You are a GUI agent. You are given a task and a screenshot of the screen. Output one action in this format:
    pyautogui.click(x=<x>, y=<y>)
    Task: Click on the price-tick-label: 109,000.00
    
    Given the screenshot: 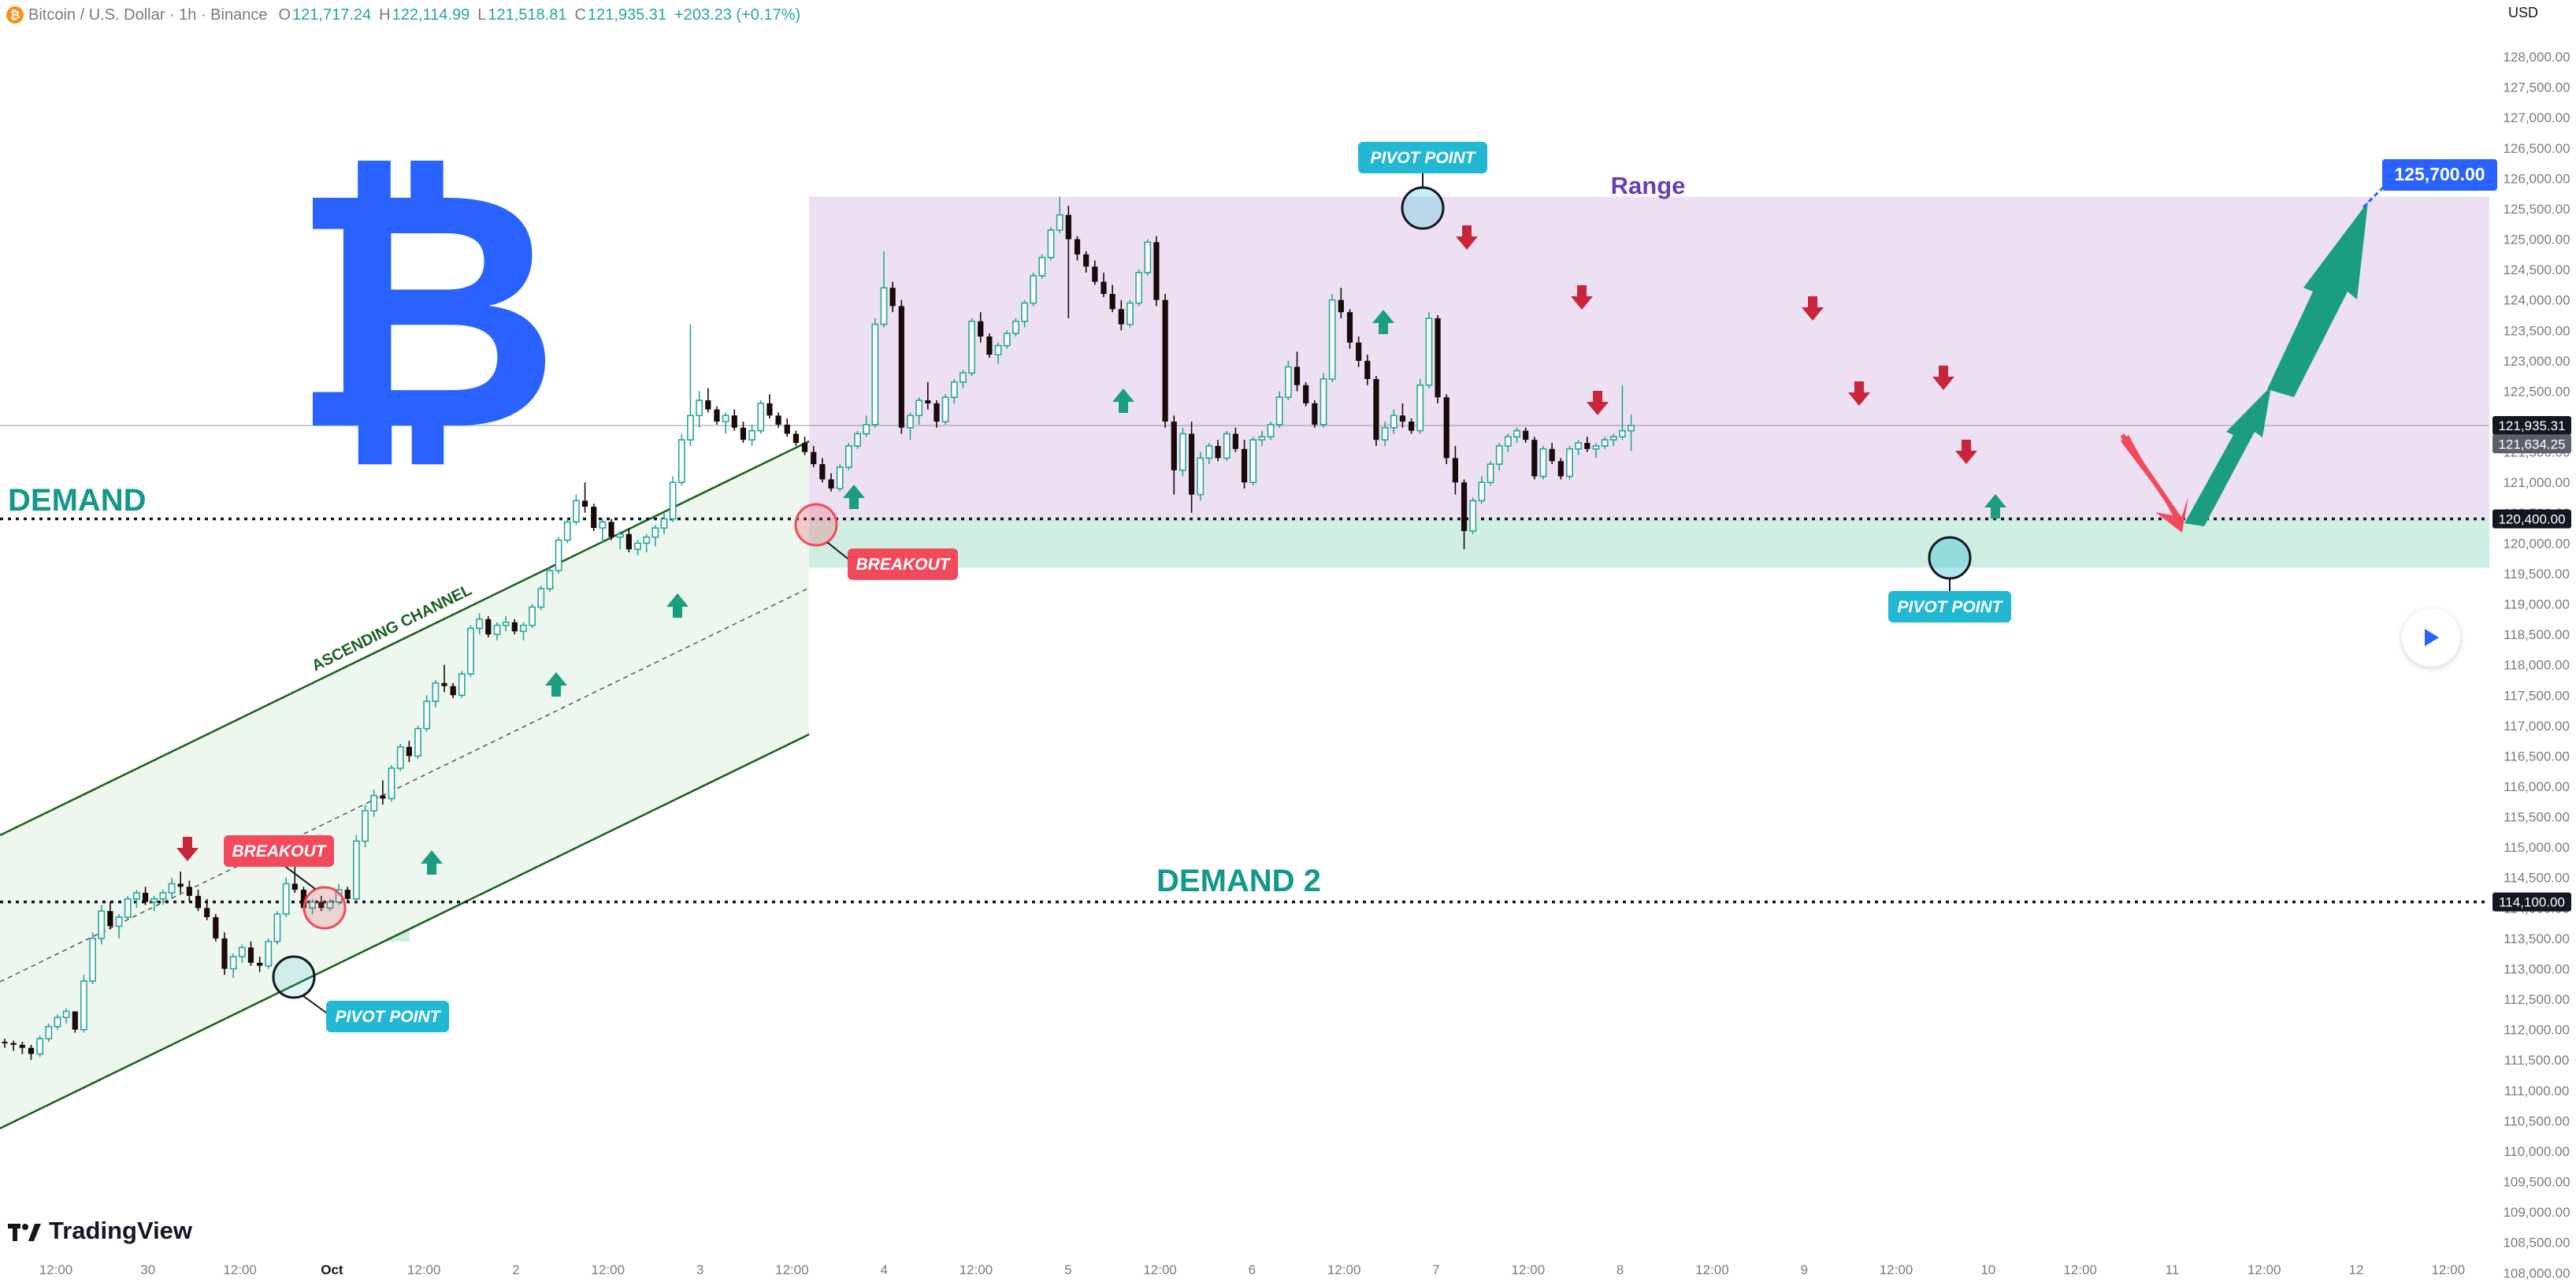 What is the action you would take?
    pyautogui.click(x=2536, y=1212)
    